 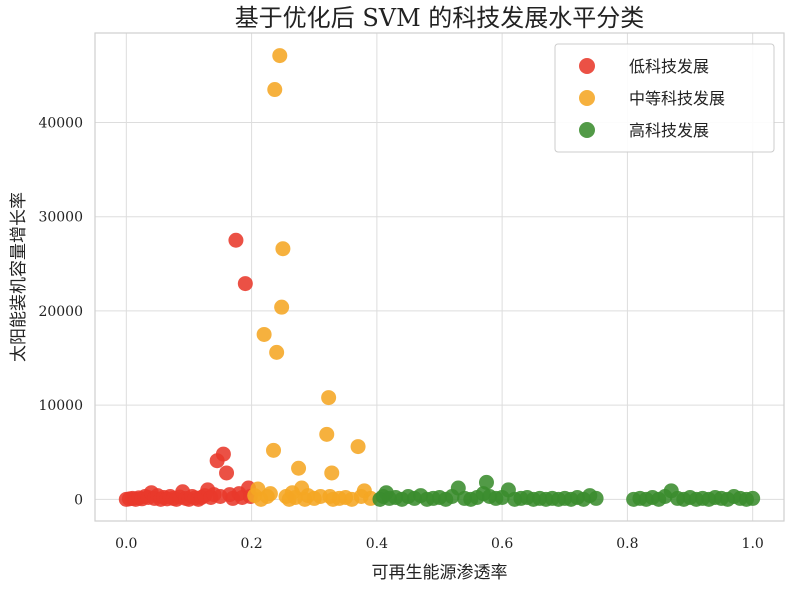 I want to click on y-tick-label: 40000, so click(x=60, y=123).